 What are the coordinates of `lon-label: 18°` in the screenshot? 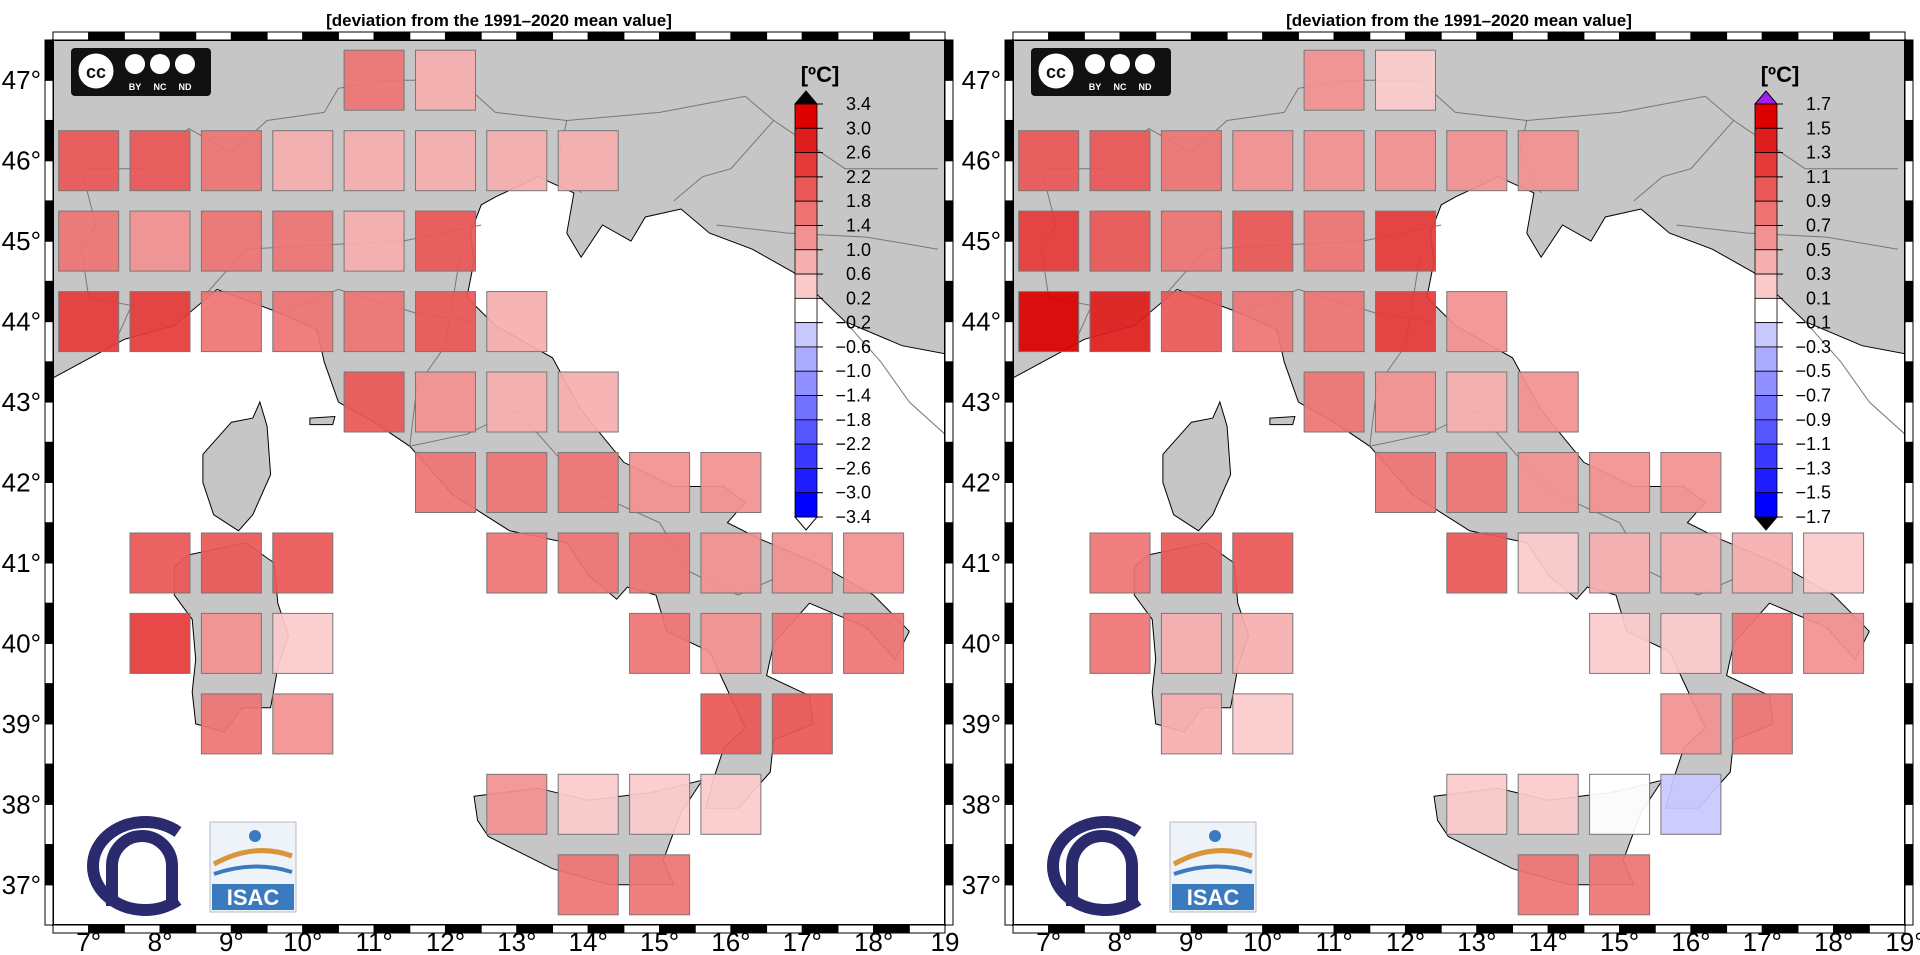 It's located at (1833, 941).